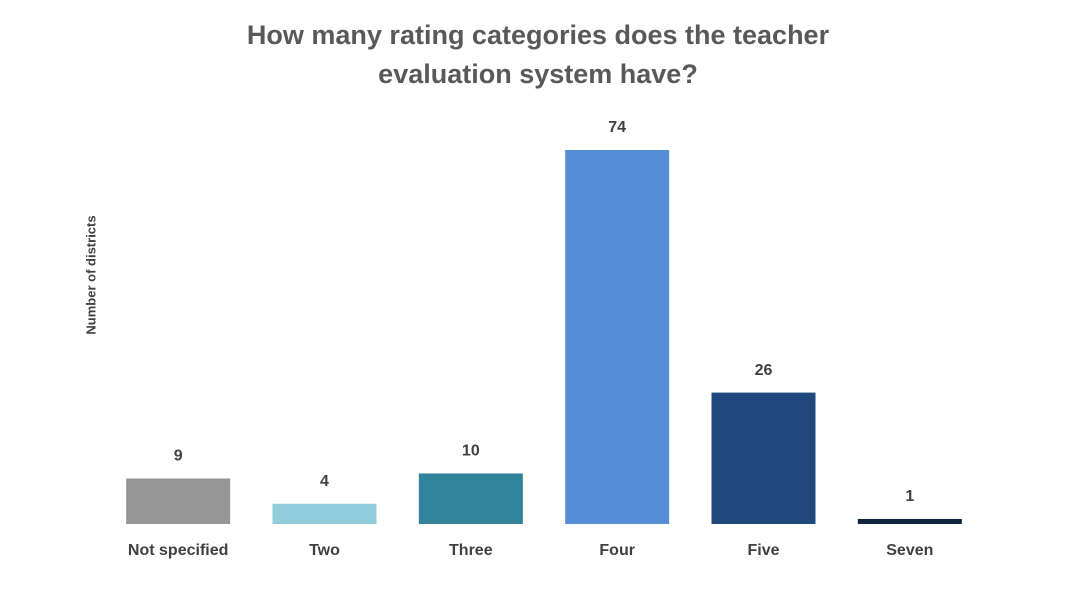 The height and width of the screenshot is (593, 1076). Describe the element at coordinates (471, 451) in the screenshot. I see `data-label: 10` at that location.